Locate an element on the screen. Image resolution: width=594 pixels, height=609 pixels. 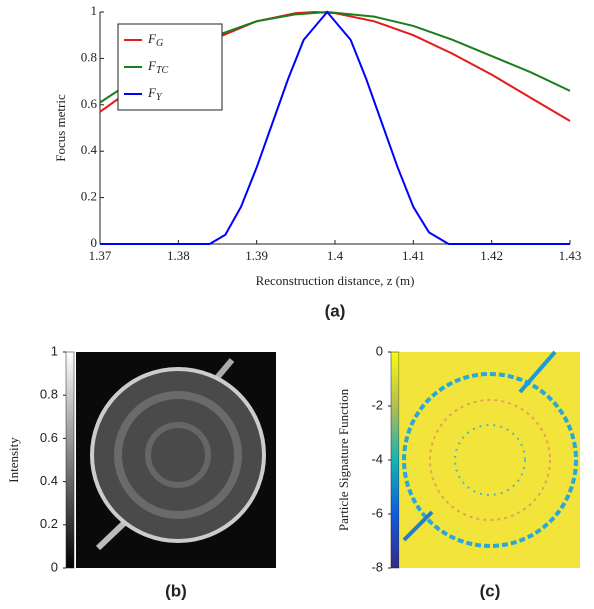
y-tick-label: 1 is located at coordinates (94, 10).